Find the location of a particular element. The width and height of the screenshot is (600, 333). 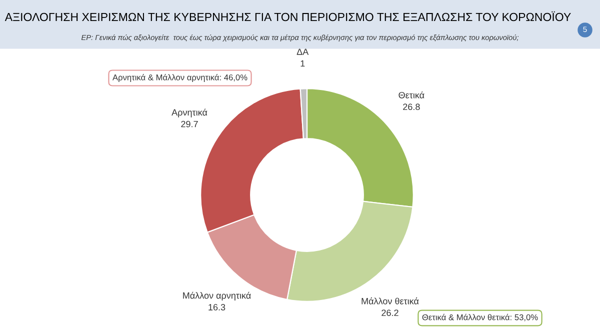

data-label: 16.3 is located at coordinates (217, 307).